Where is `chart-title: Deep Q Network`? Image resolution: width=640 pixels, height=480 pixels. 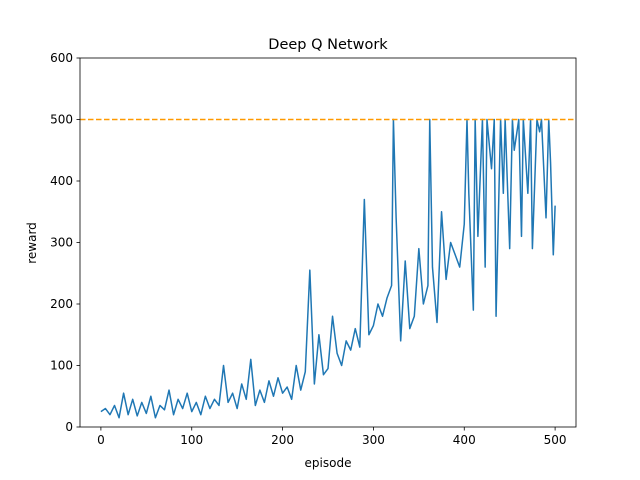
chart-title: Deep Q Network is located at coordinates (328, 45).